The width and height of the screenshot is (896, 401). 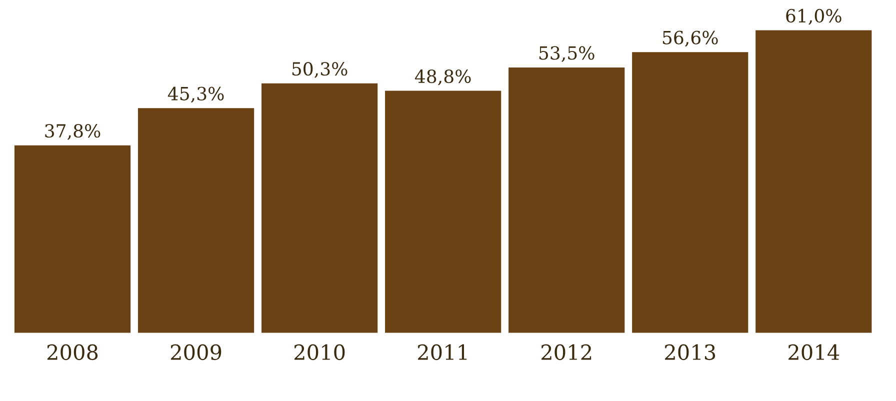 What do you see at coordinates (814, 352) in the screenshot?
I see `x-tick-label: 2014` at bounding box center [814, 352].